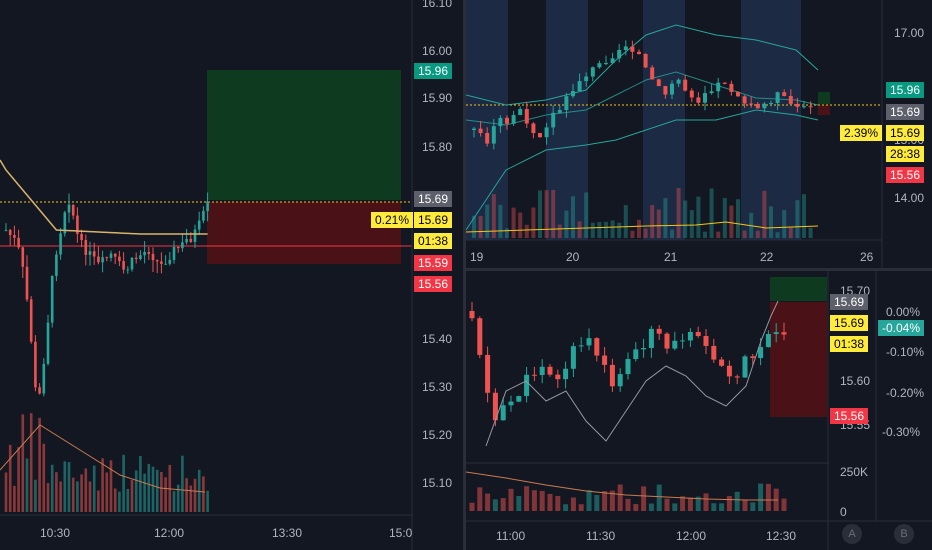  I want to click on b-button: B, so click(904, 534).